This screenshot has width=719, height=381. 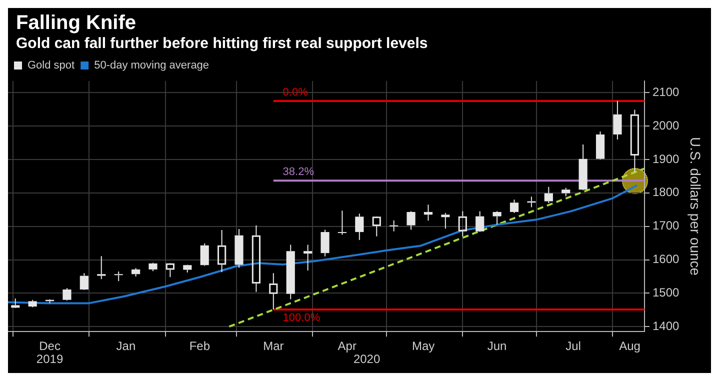 I want to click on x-tick-label: Jun, so click(x=497, y=346).